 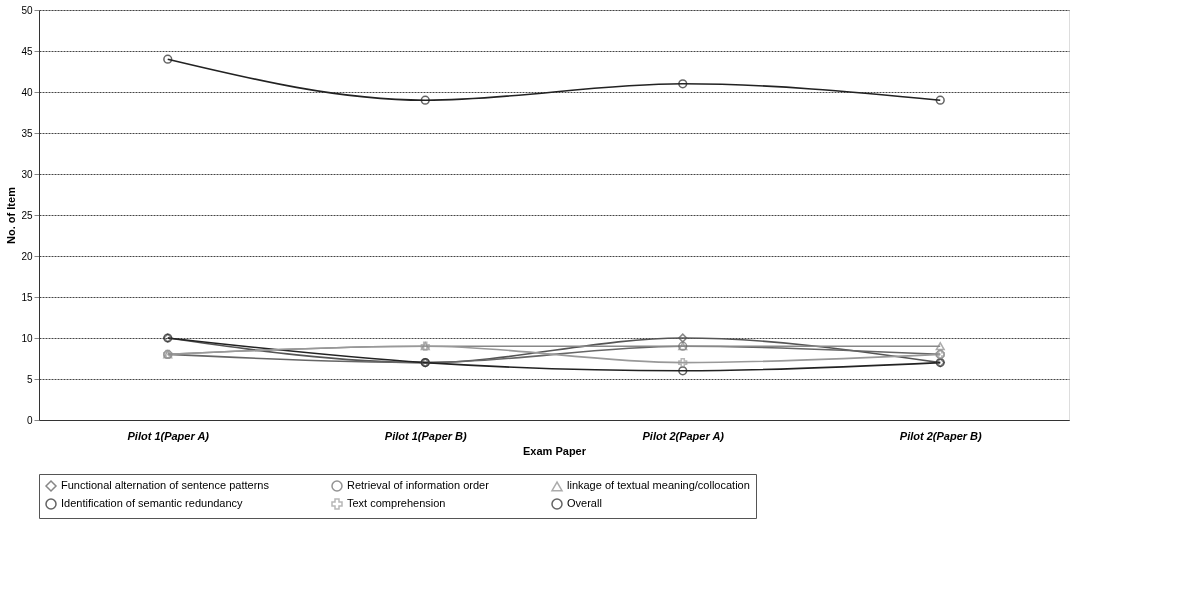 What do you see at coordinates (165, 485) in the screenshot?
I see `legend-label: Functional alternation of sentence patterns` at bounding box center [165, 485].